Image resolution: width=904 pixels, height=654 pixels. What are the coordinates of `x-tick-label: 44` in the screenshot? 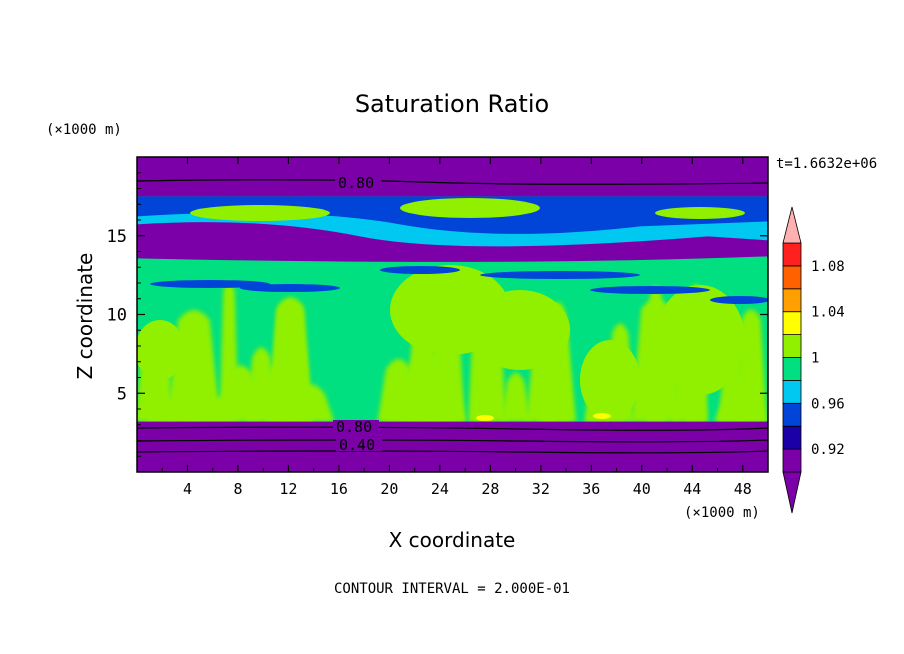 It's located at (692, 489).